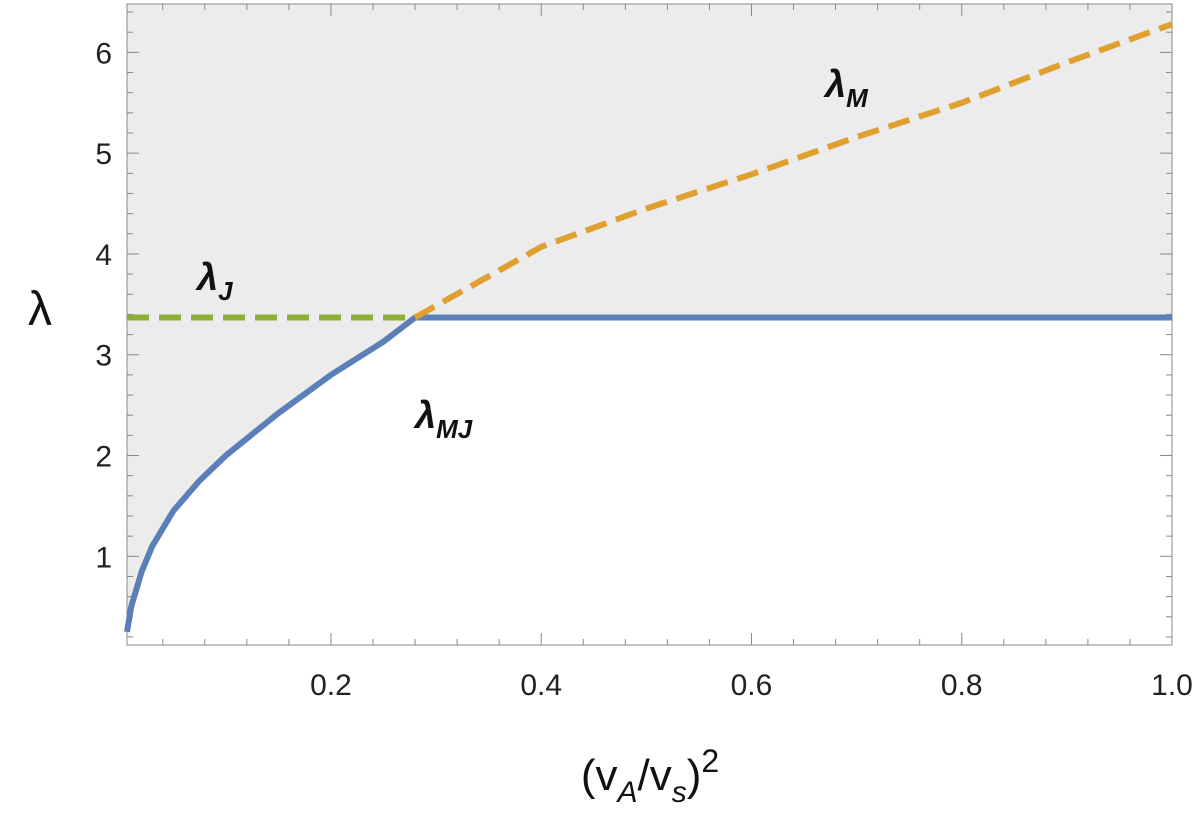 This screenshot has height=814, width=1200. I want to click on y-tick-label: 6, so click(103, 53).